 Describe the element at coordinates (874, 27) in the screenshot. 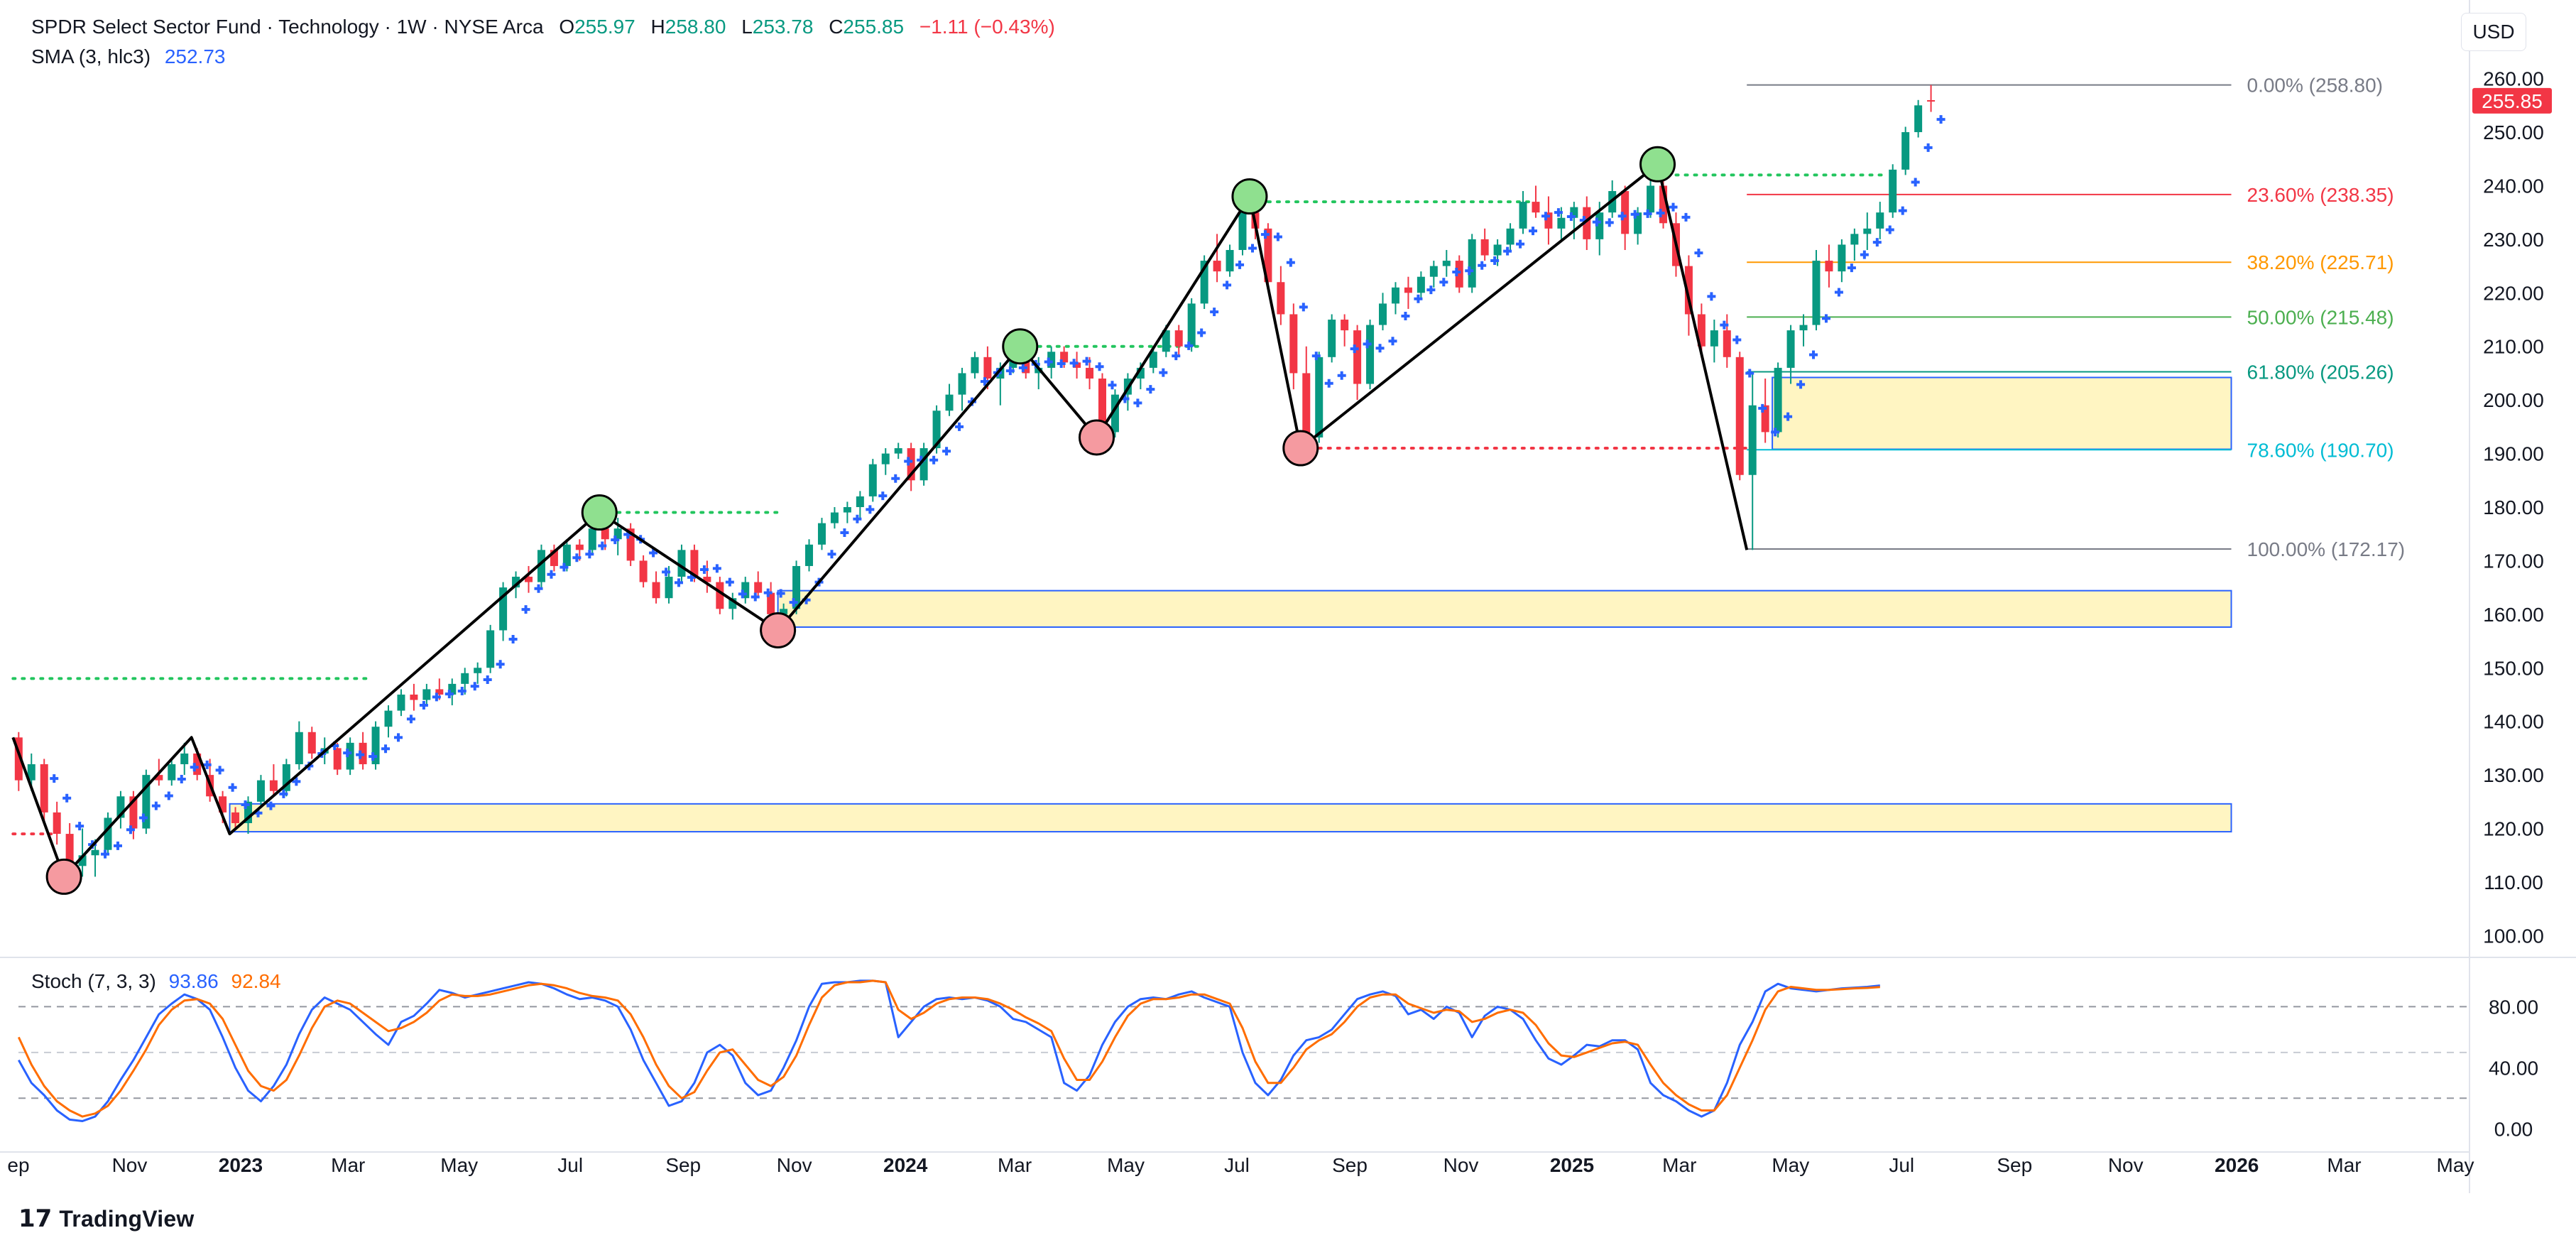

I see `close-value: 255.85` at that location.